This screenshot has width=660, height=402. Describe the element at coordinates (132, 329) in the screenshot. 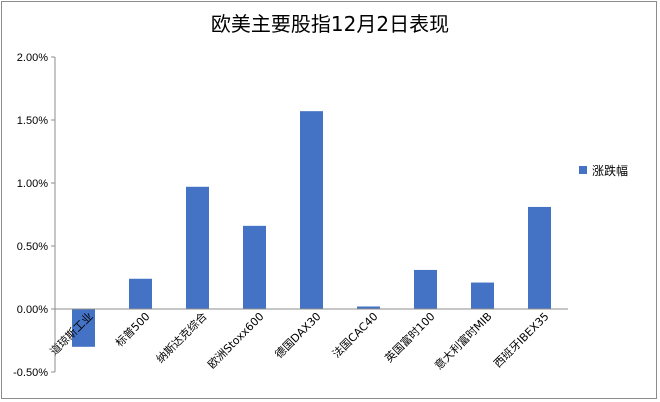

I see `x-category-label: 标普500` at that location.